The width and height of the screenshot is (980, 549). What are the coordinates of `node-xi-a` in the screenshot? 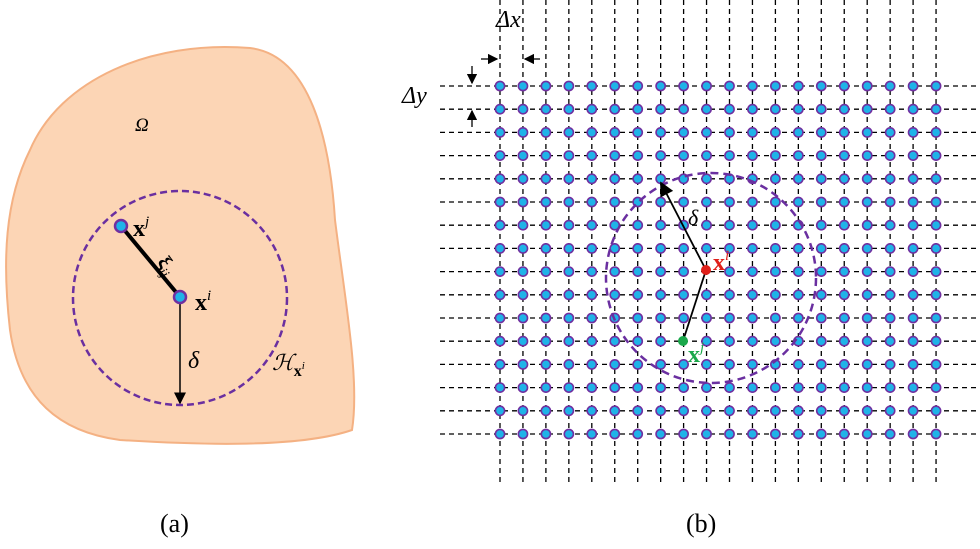 It's located at (180, 297).